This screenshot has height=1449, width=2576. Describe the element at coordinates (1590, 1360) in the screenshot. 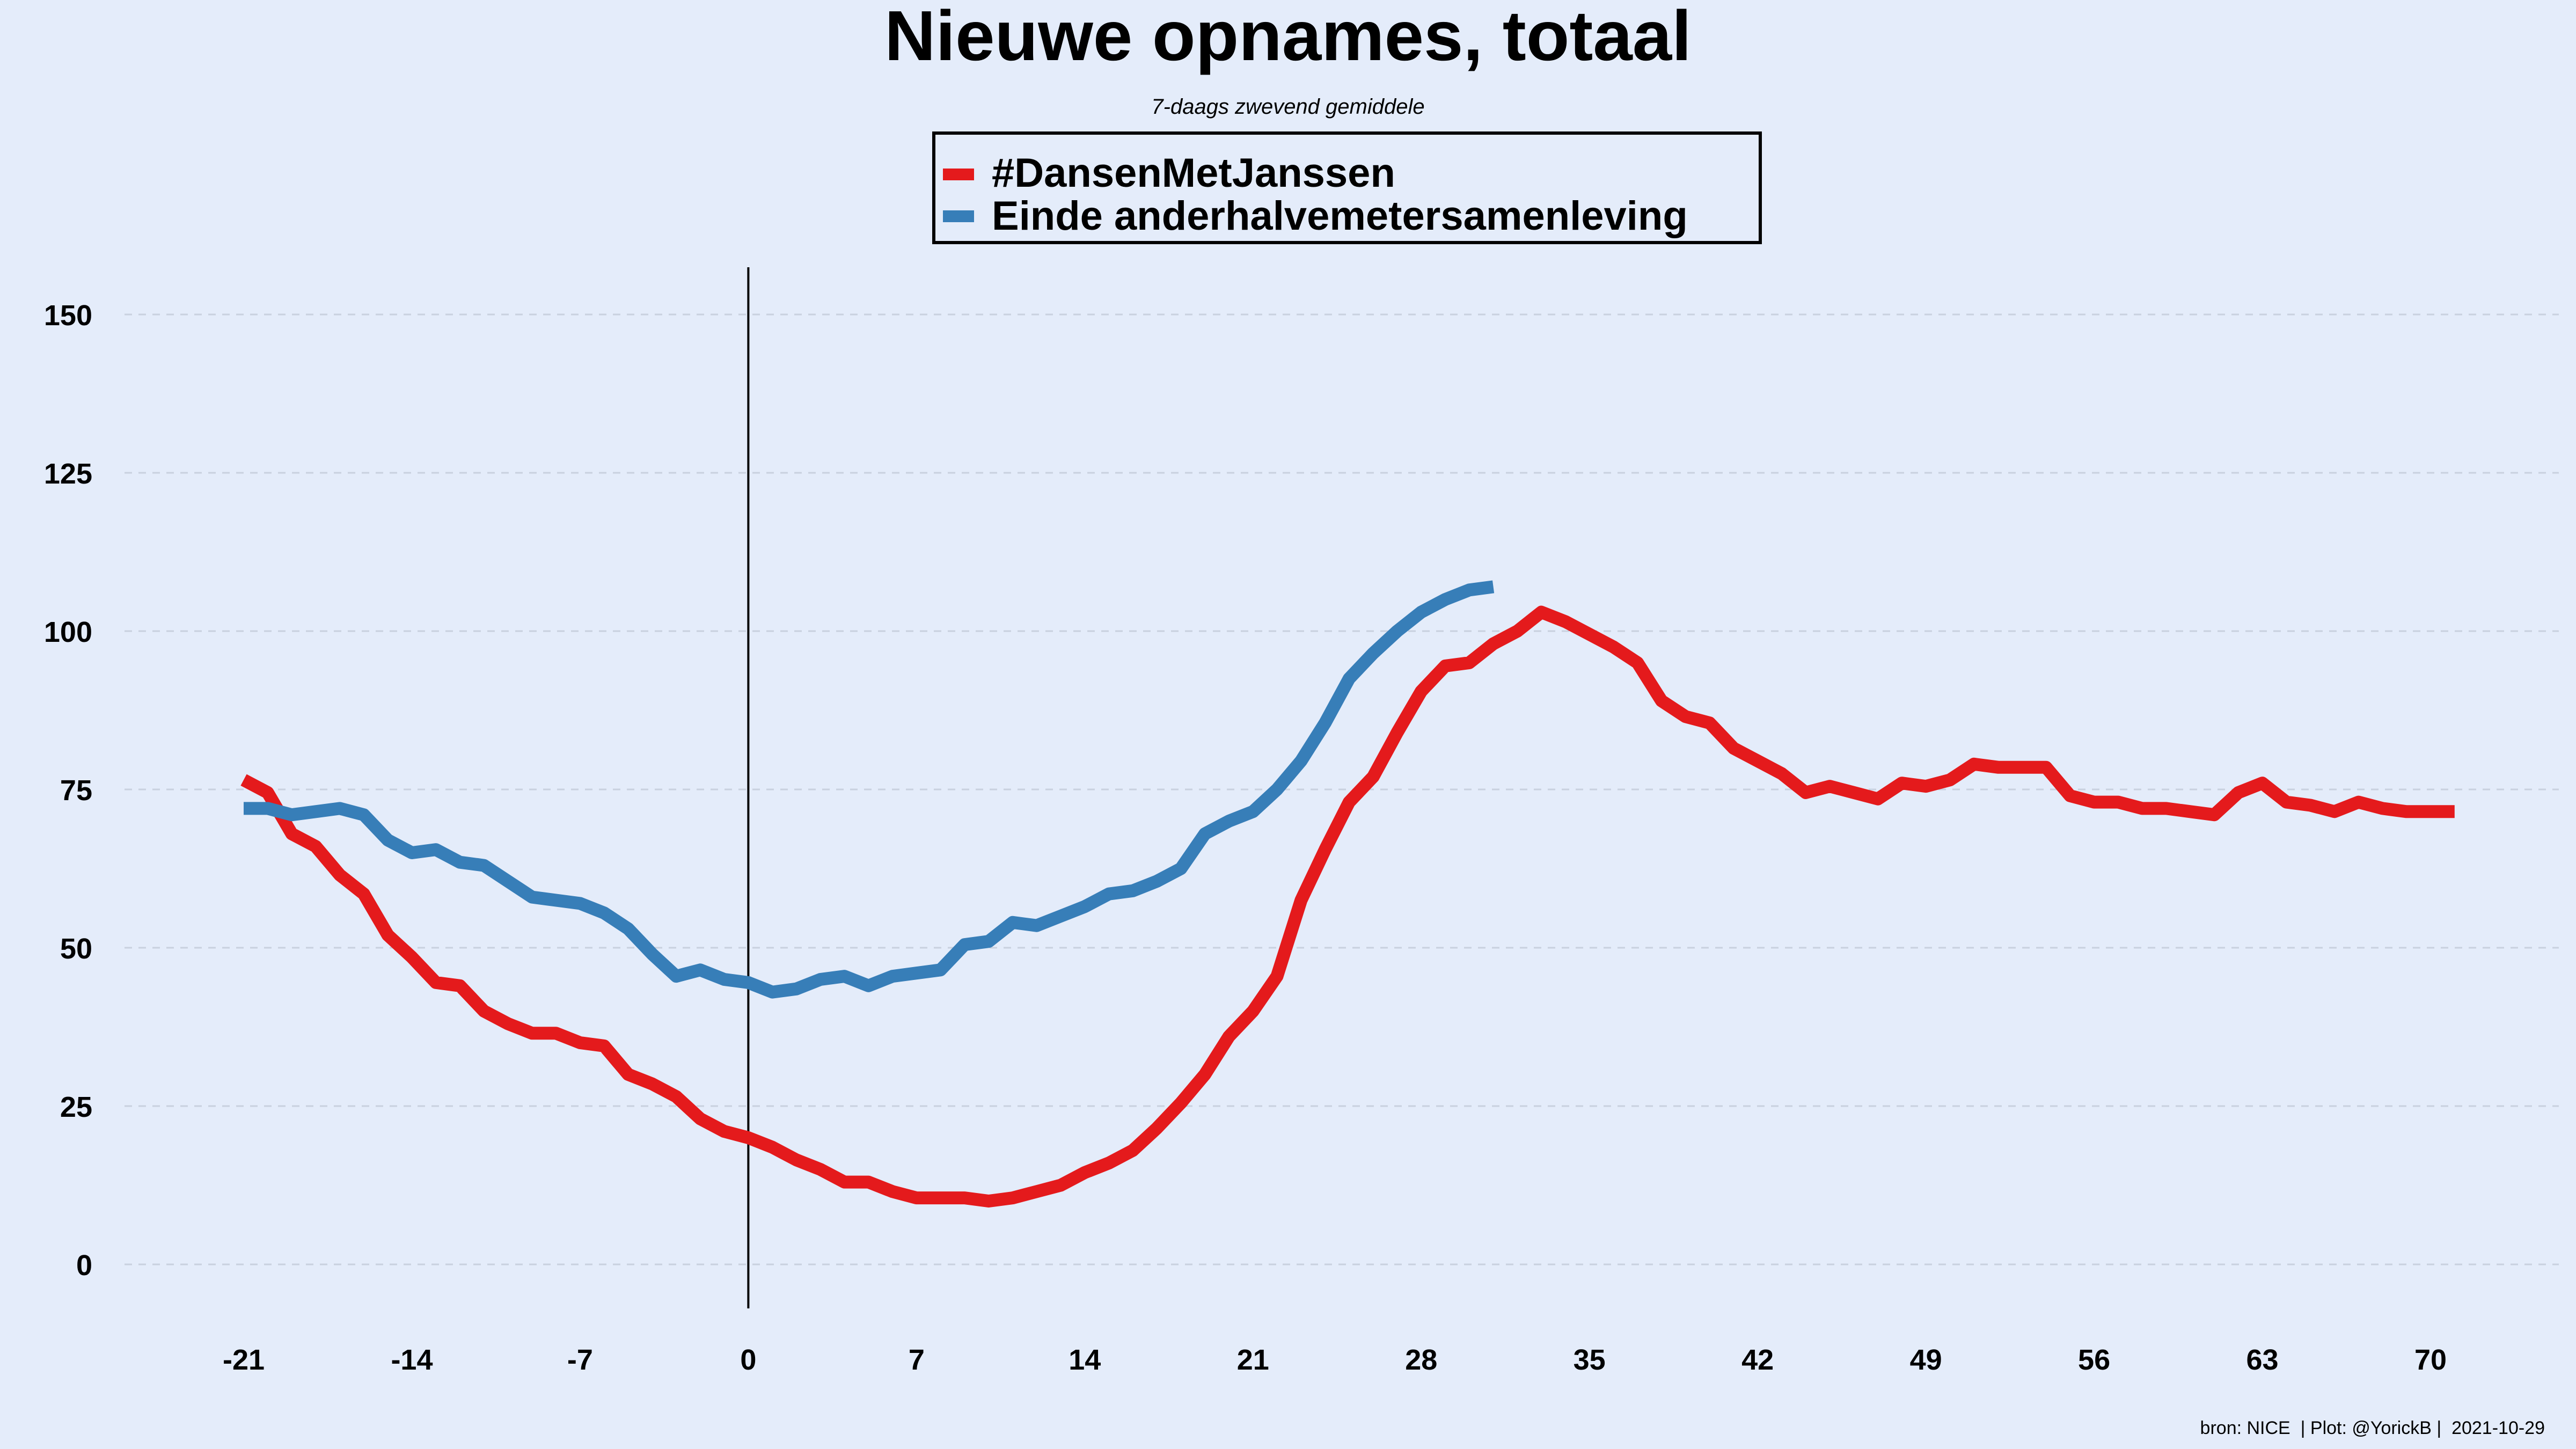

I see `x-tick-label: 35` at that location.